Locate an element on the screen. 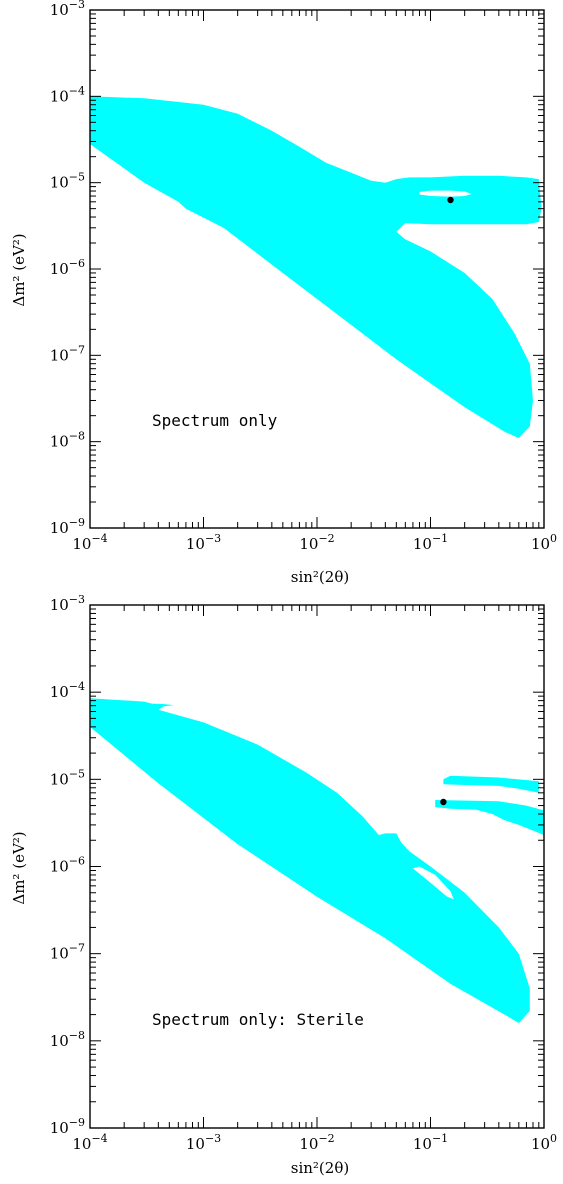 The width and height of the screenshot is (563, 1184). top-best-fit-point is located at coordinates (450, 200).